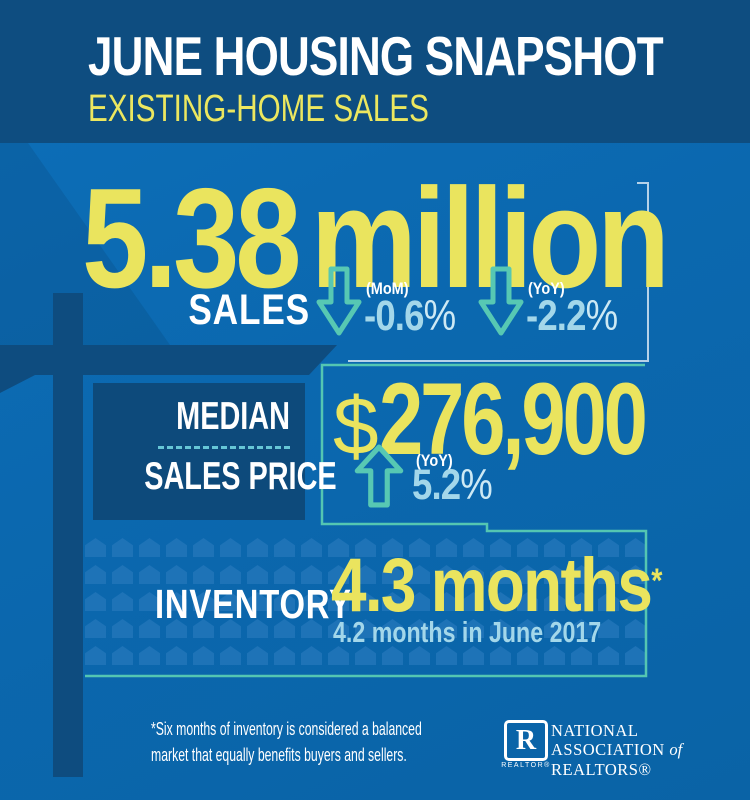  I want to click on median-label-line2: SALES PRICE, so click(240, 476).